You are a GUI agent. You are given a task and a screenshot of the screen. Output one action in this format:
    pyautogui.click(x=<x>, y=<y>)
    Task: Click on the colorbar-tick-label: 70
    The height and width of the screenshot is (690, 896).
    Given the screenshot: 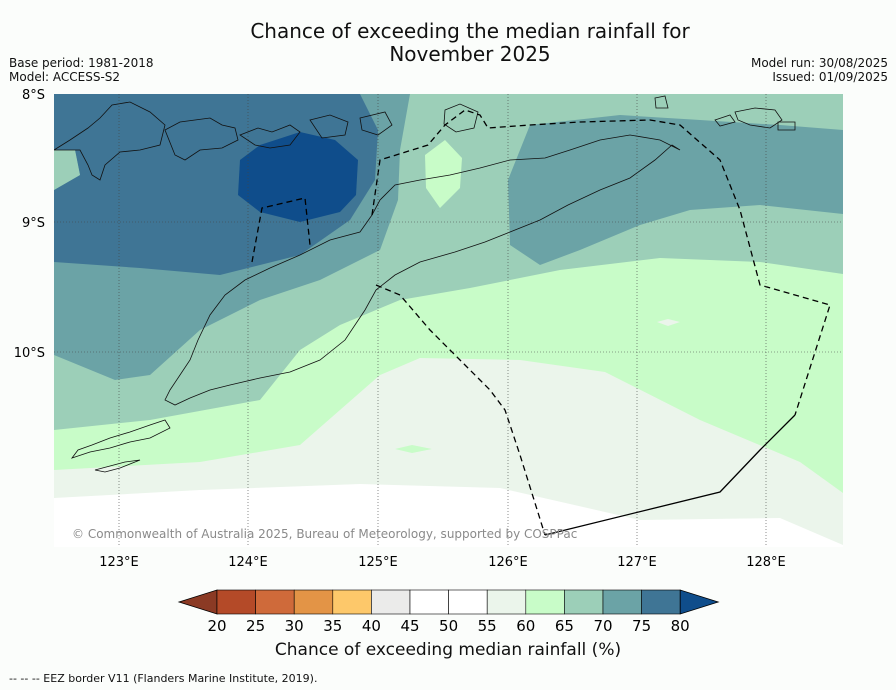 What is the action you would take?
    pyautogui.click(x=602, y=626)
    